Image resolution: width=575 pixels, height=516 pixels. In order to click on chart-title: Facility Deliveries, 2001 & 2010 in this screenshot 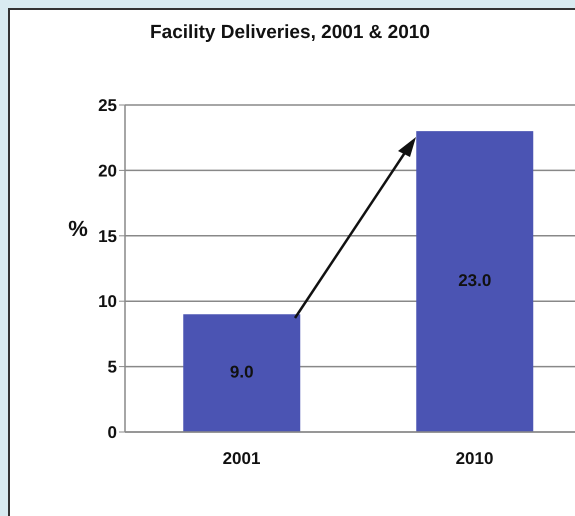, I will do `click(290, 33)`.